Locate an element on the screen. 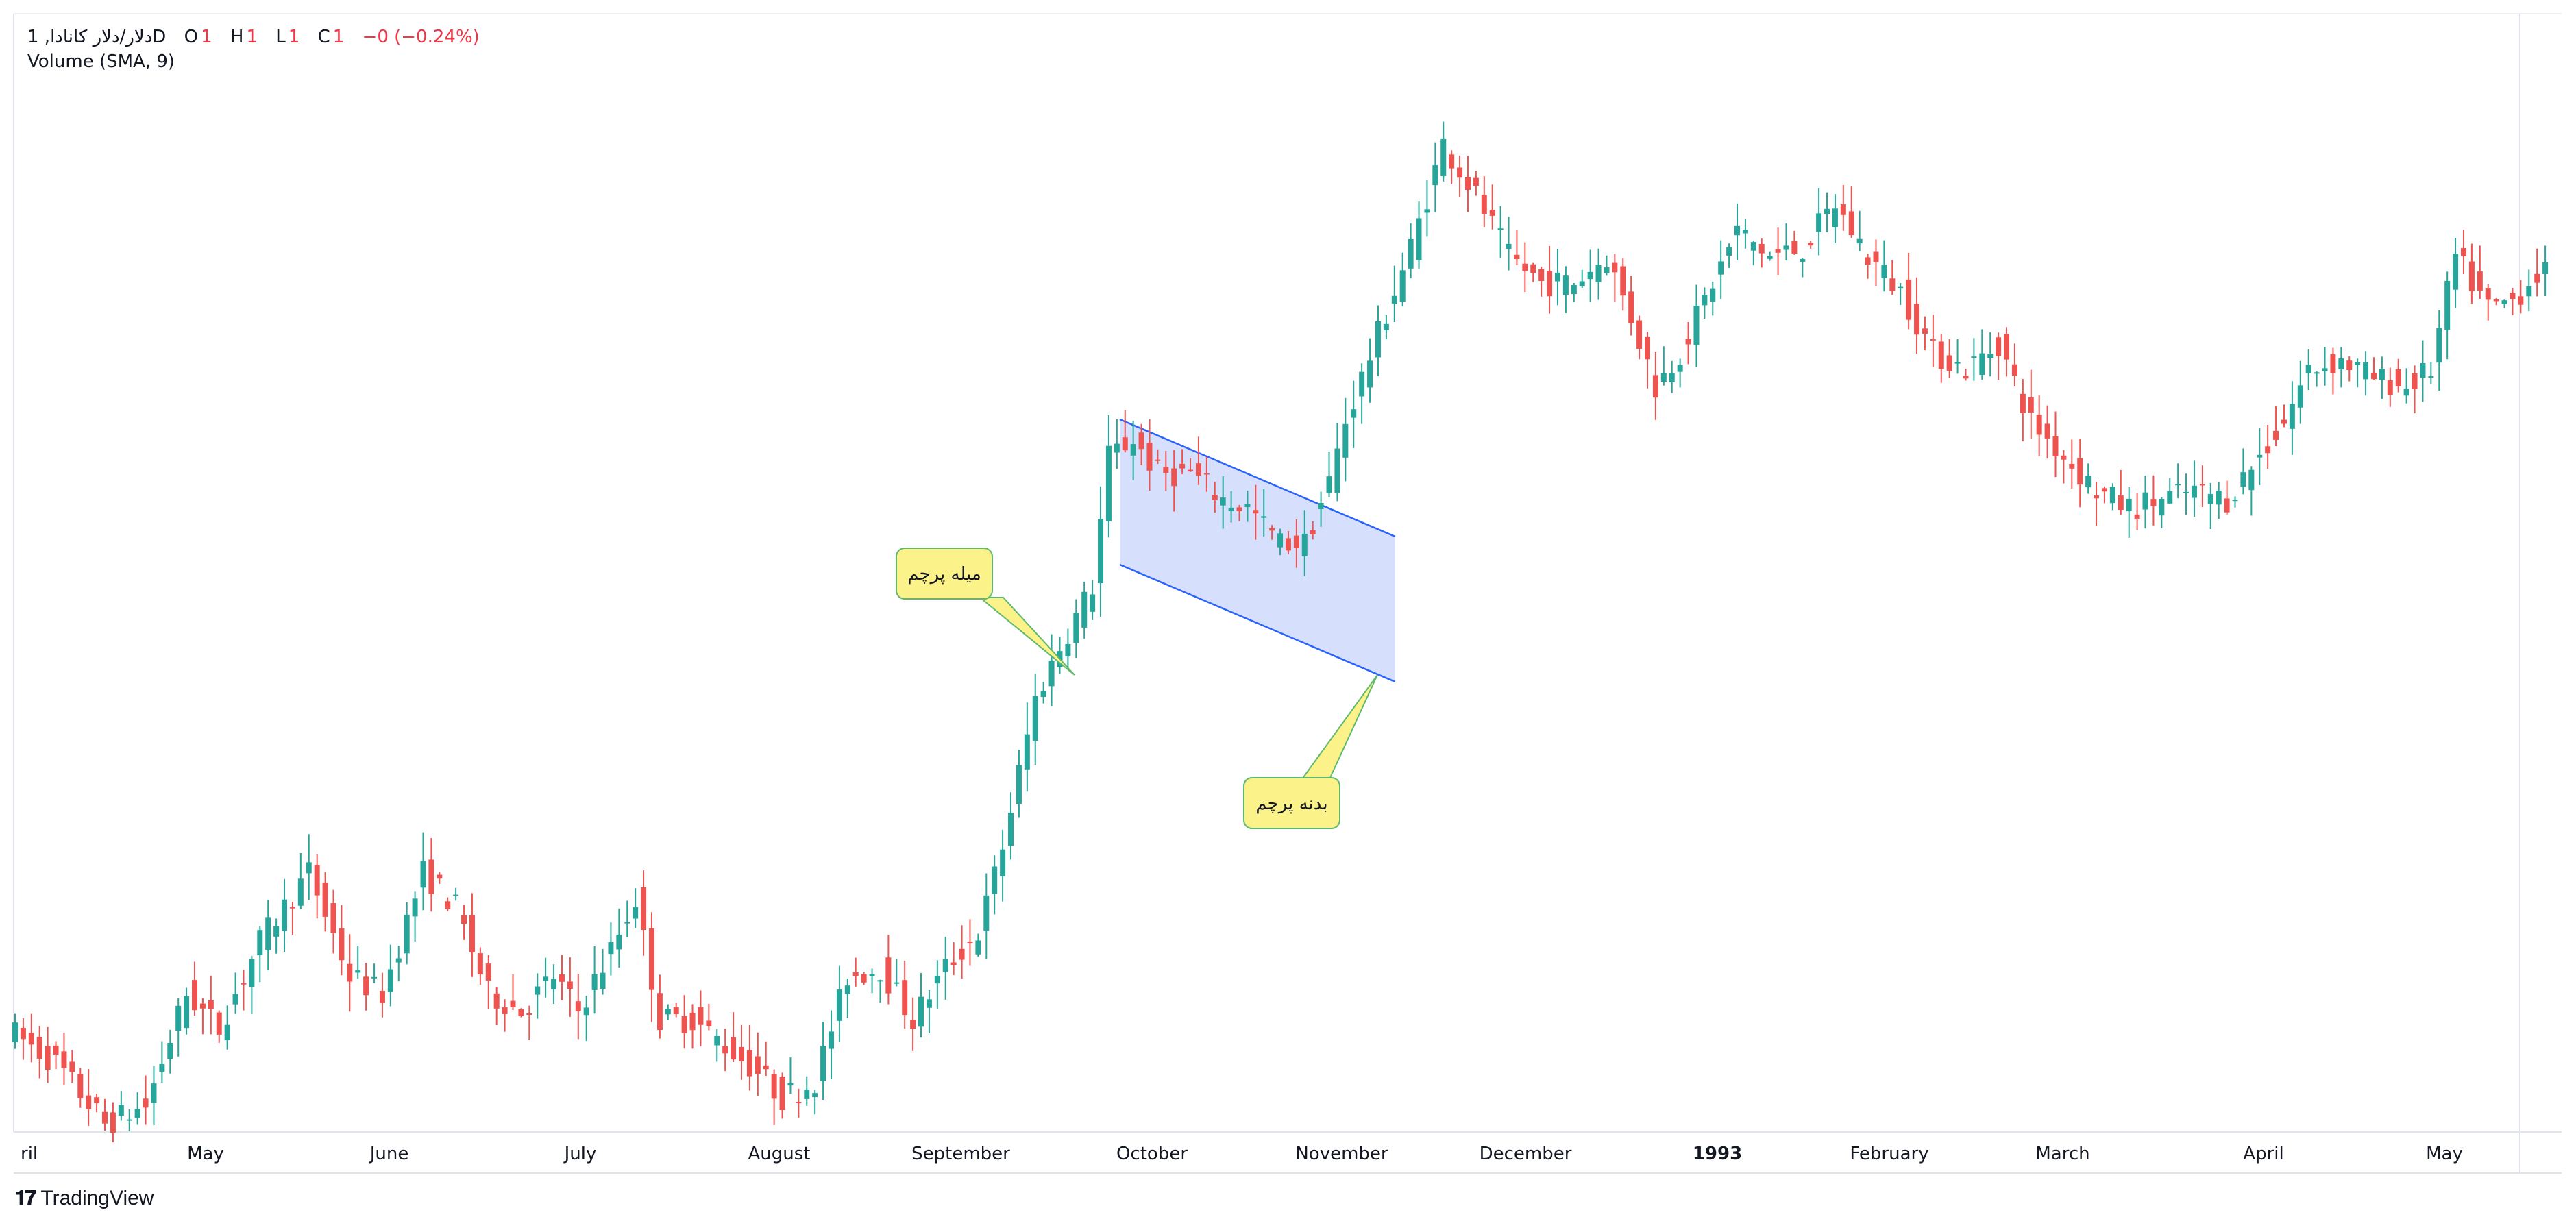 This screenshot has width=2576, height=1230. indicator-legend: Volume (SMA, 9) is located at coordinates (254, 61).